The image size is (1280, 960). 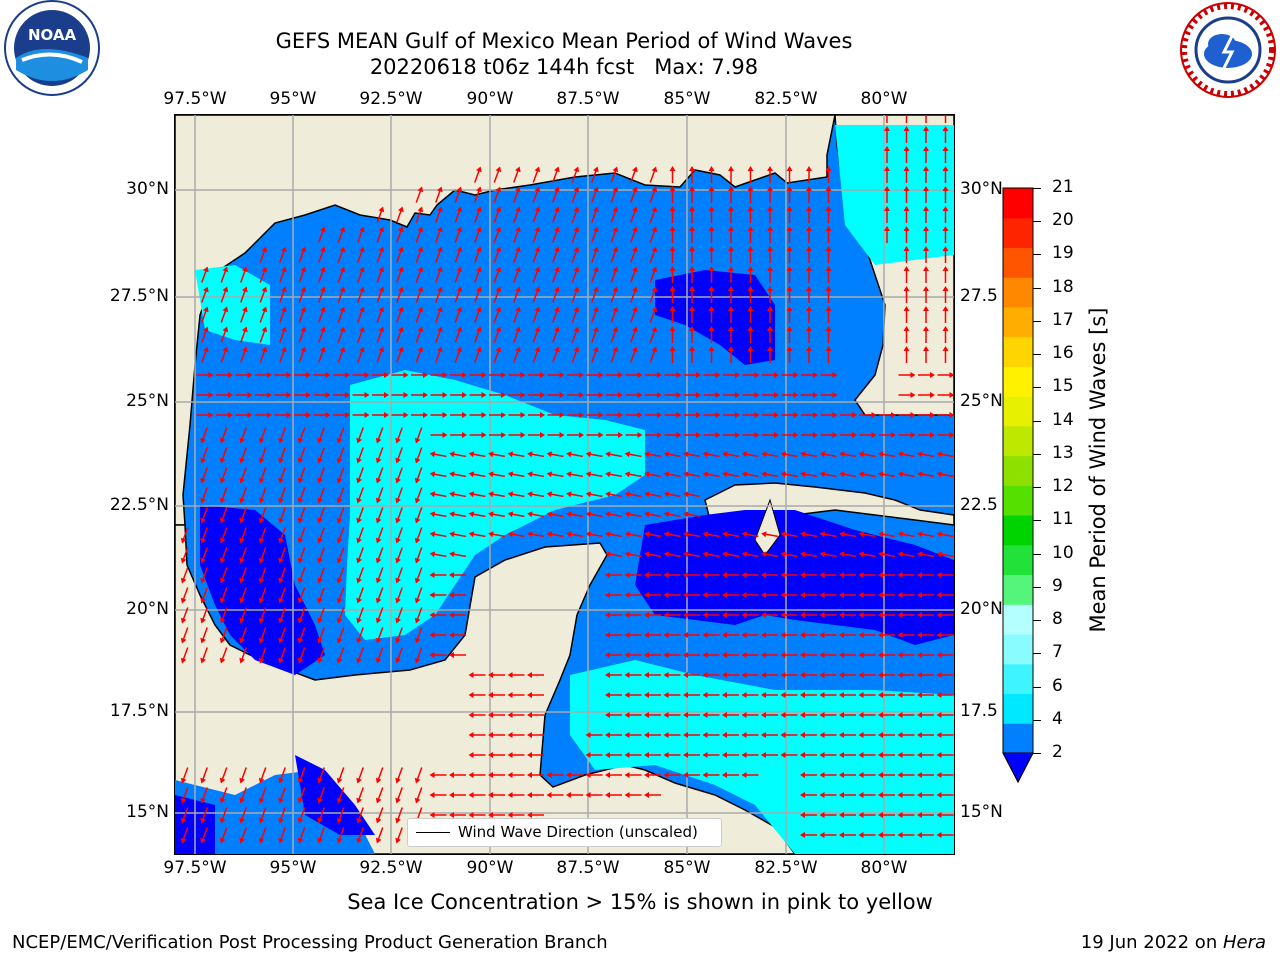 What do you see at coordinates (1098, 470) in the screenshot?
I see `colorbar-label: Mean Period of Wind Waves [s]` at bounding box center [1098, 470].